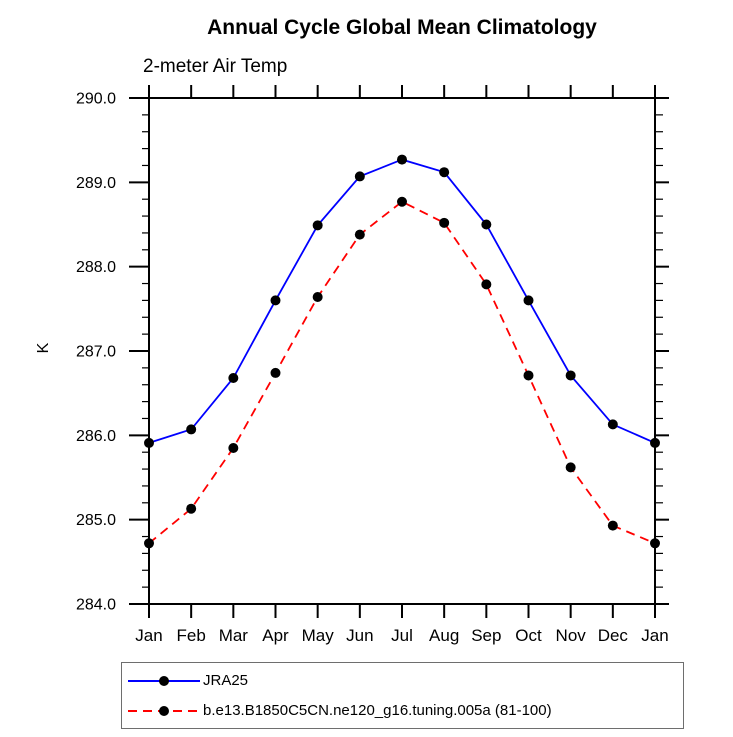 The width and height of the screenshot is (733, 737). What do you see at coordinates (444, 635) in the screenshot?
I see `x-tick-label: Aug` at bounding box center [444, 635].